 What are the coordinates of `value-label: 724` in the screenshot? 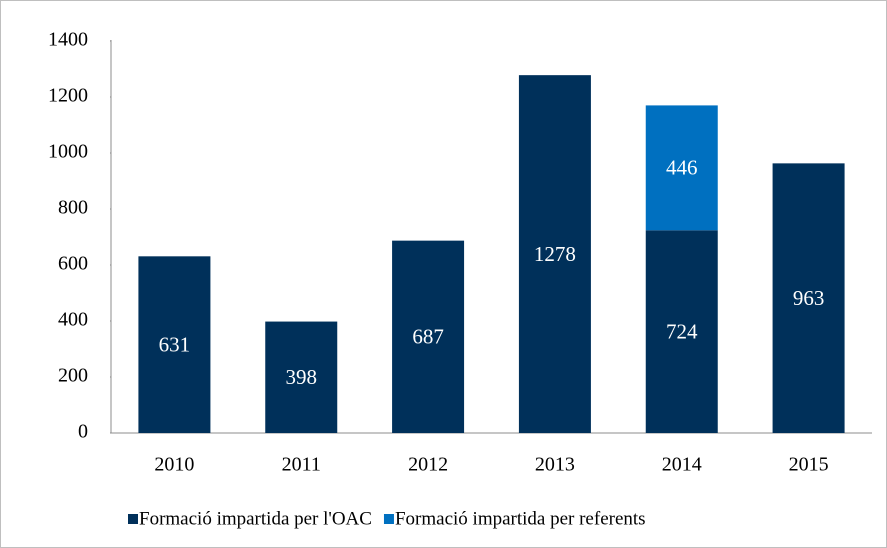 It's located at (682, 331).